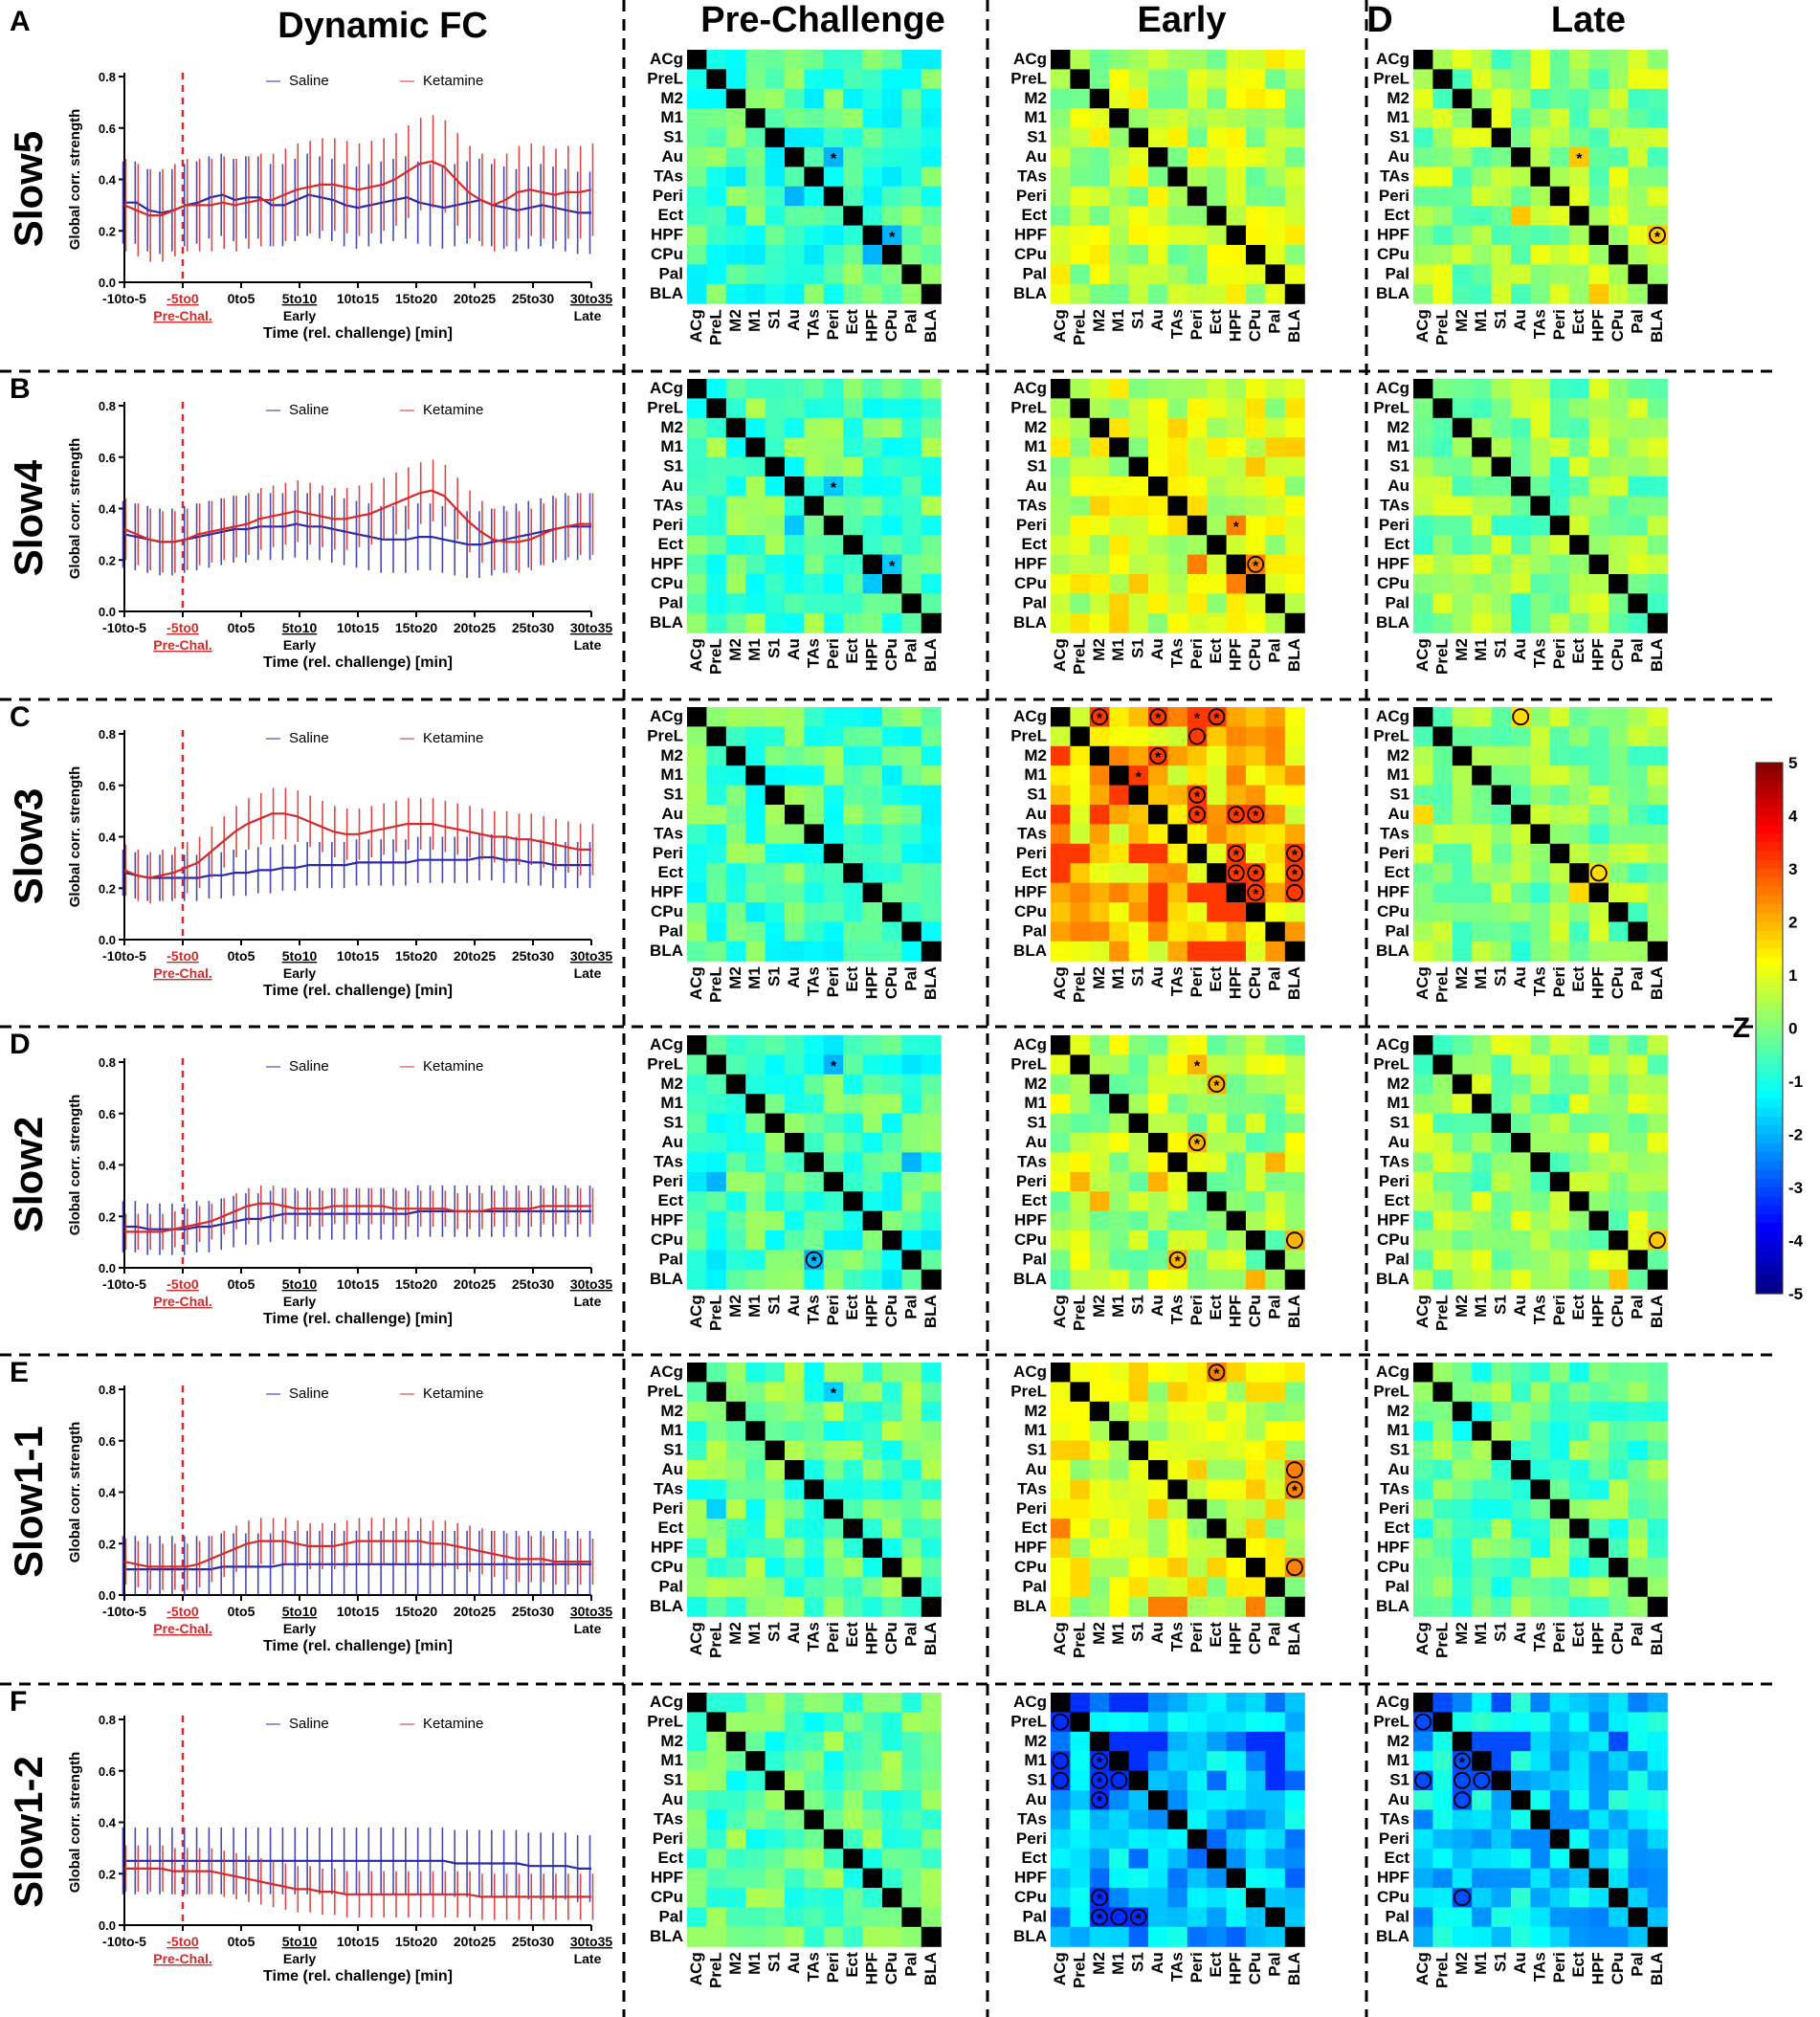  Describe the element at coordinates (852, 1965) in the screenshot. I see `column-region-label: Ect` at that location.